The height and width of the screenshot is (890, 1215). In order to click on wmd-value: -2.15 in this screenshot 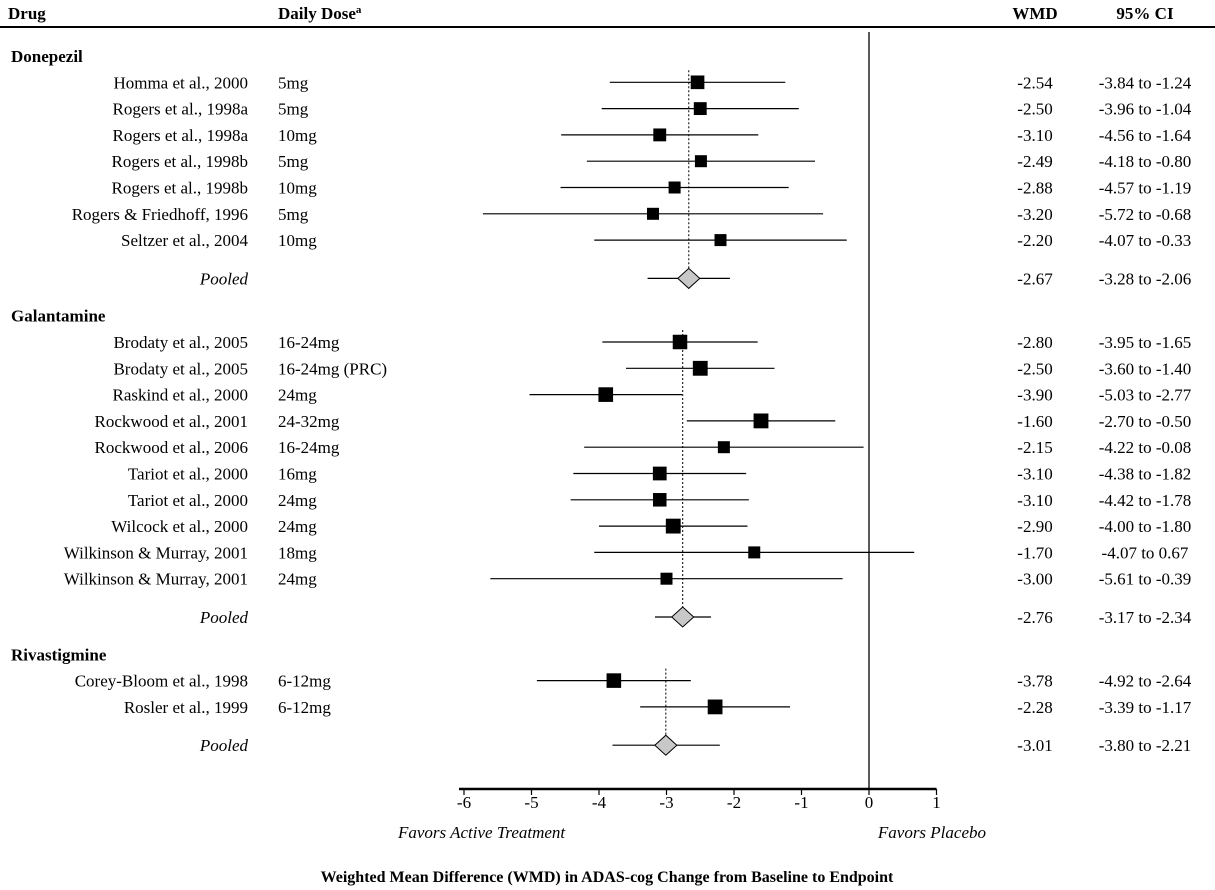, I will do `click(1034, 447)`.